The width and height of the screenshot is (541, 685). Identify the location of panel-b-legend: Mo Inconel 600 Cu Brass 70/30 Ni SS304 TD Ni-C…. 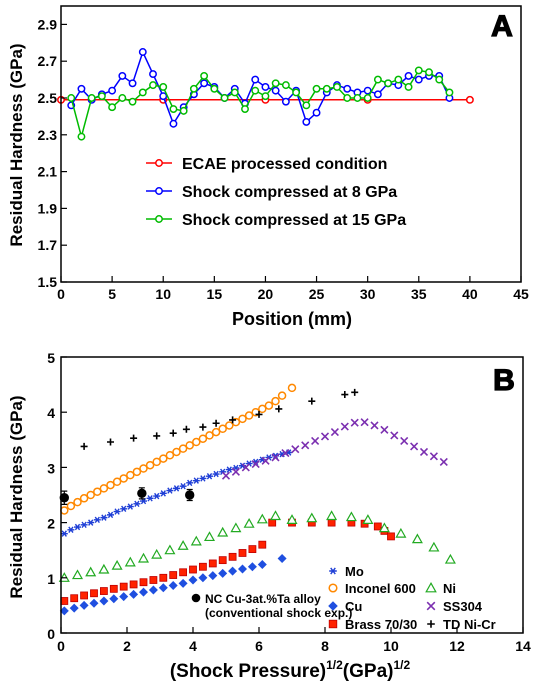
(343, 598).